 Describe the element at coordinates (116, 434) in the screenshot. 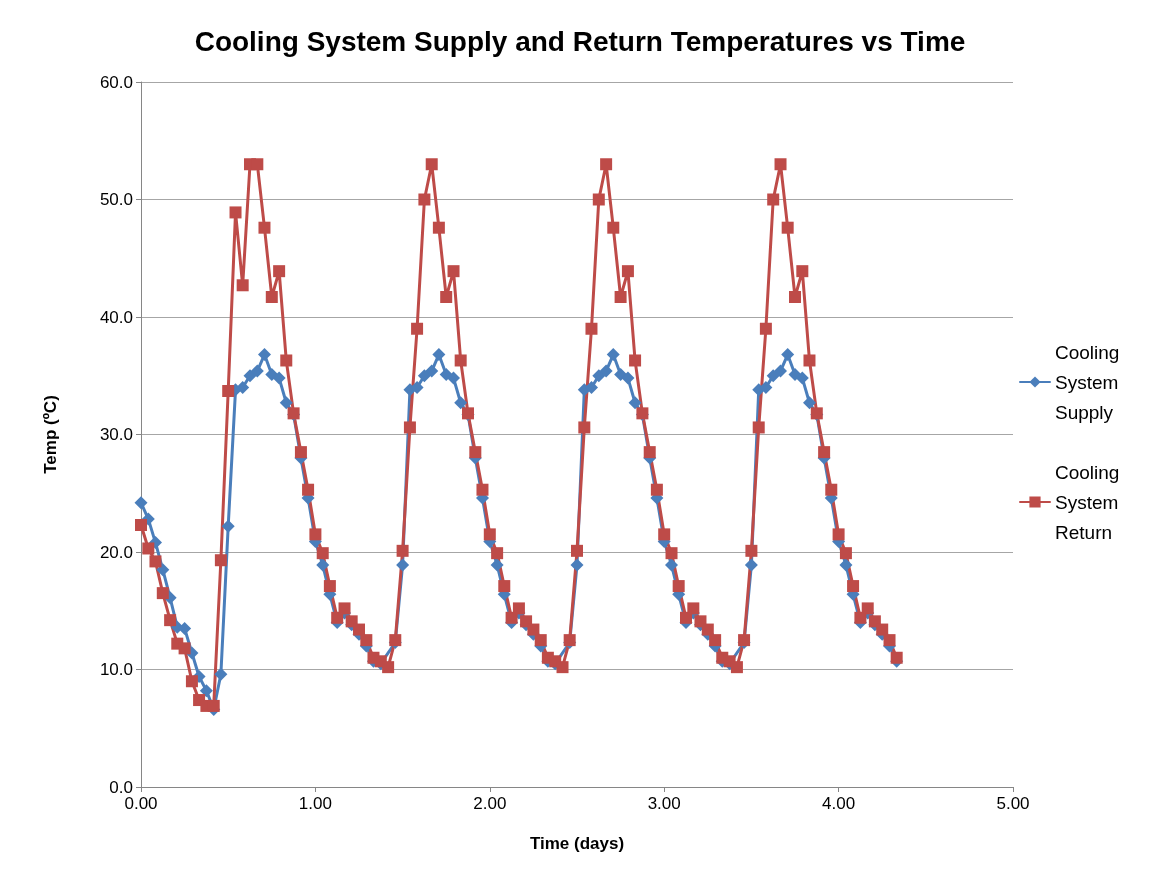

I see `y-tick-label: 30.0` at that location.